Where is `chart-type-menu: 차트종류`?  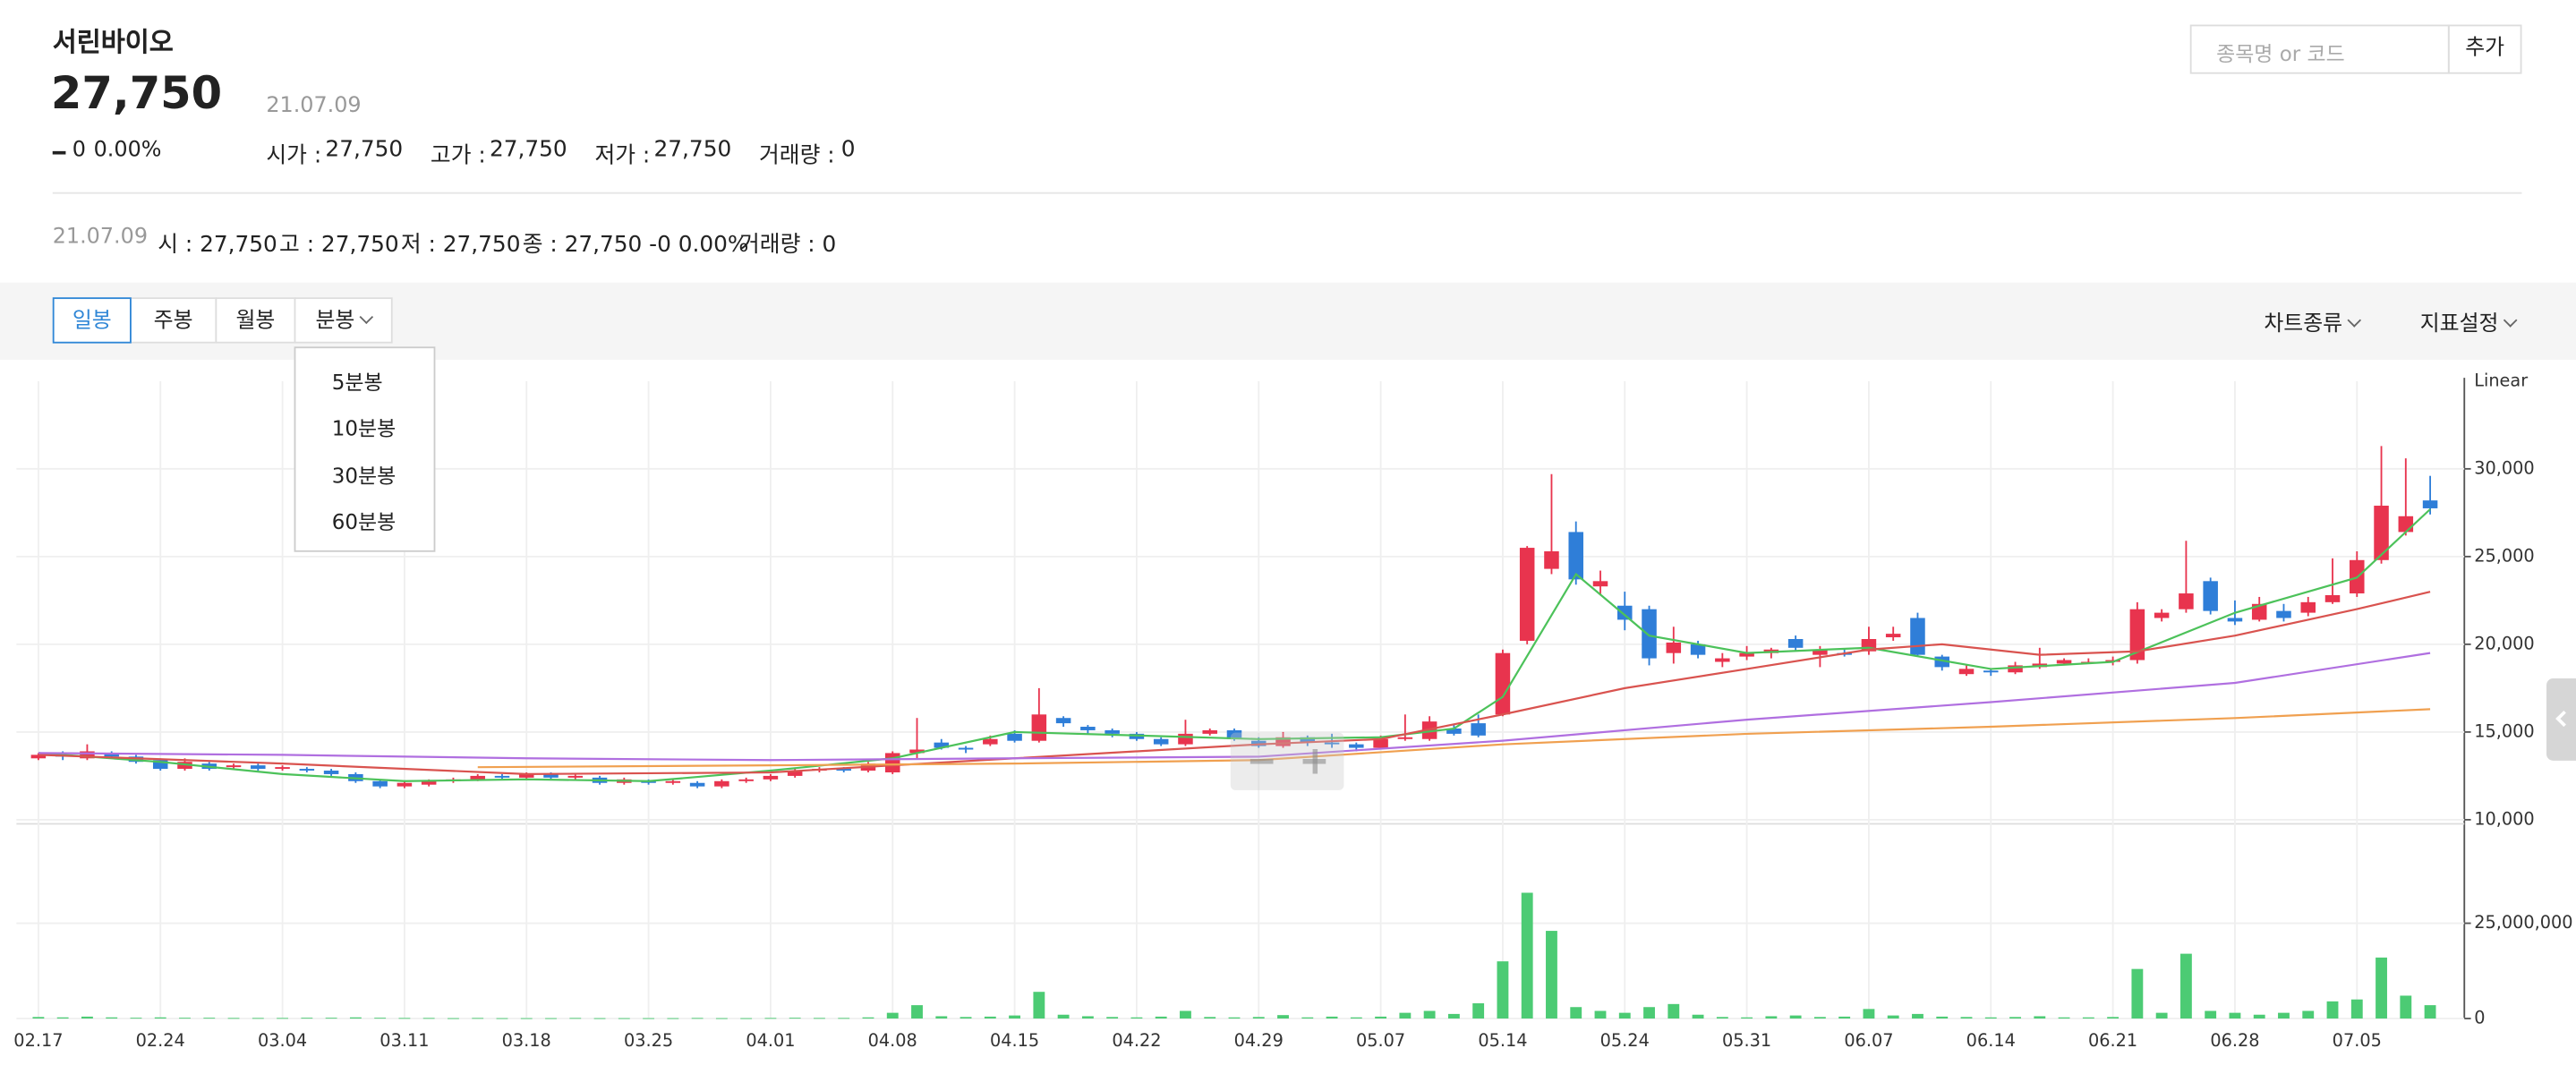 chart-type-menu: 차트종류 is located at coordinates (2312, 321).